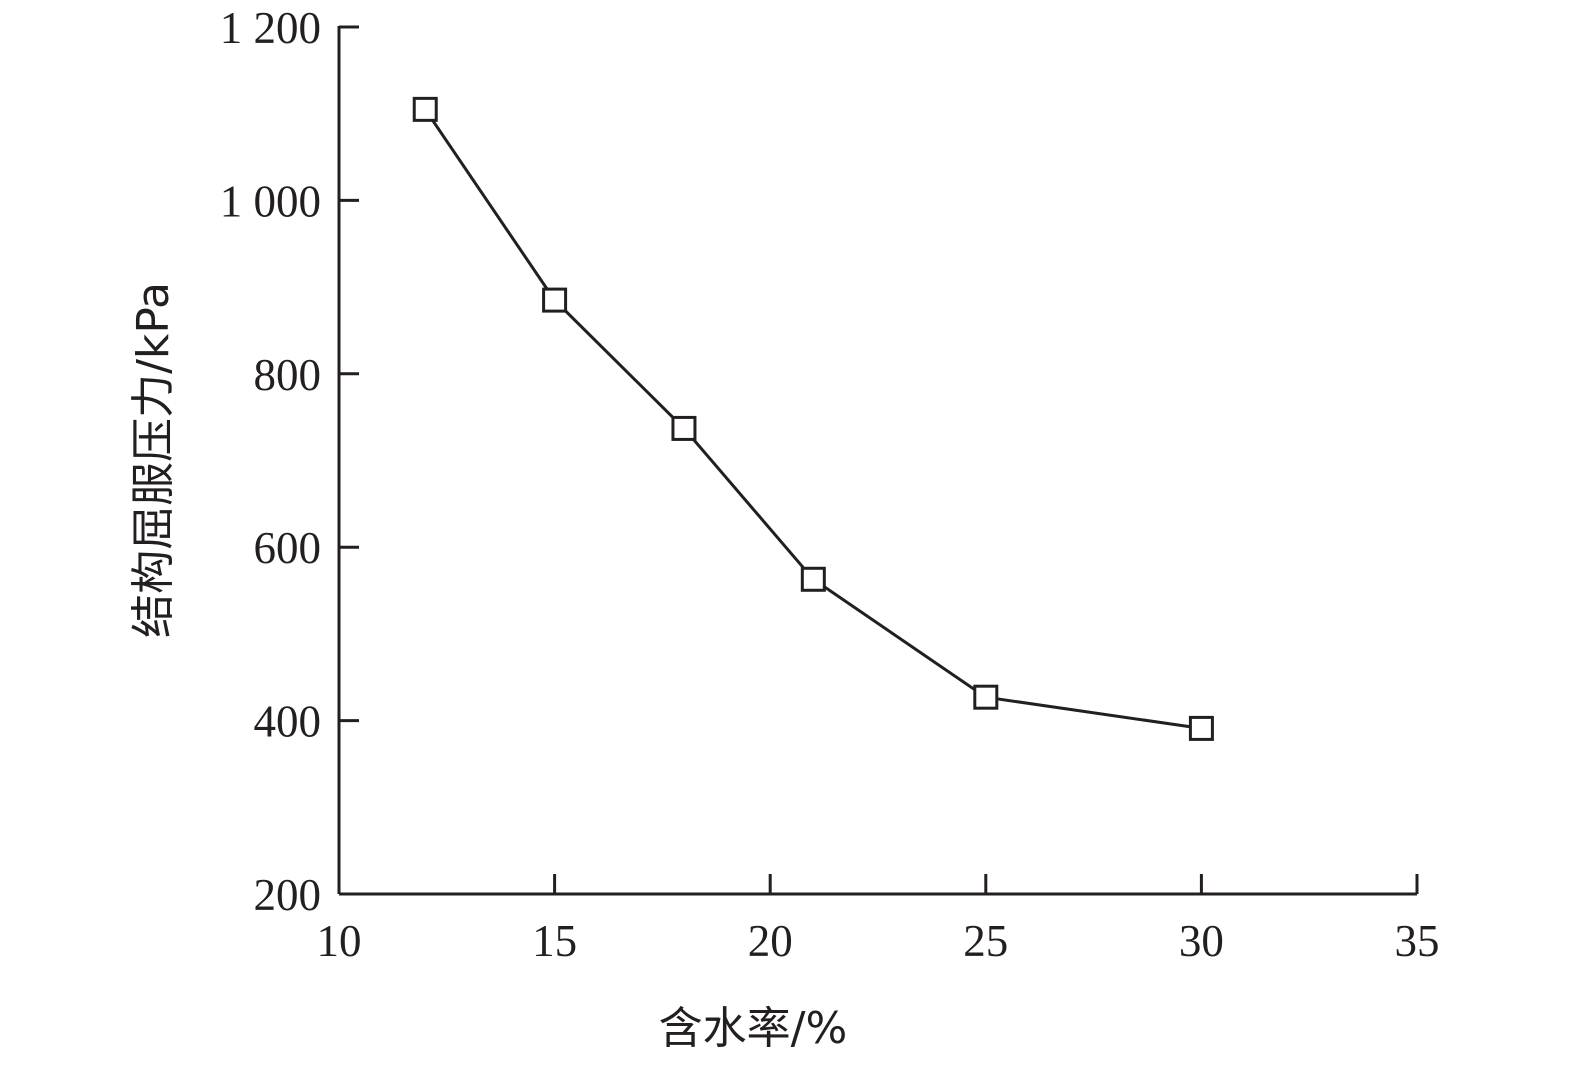 The image size is (1575, 1067). Describe the element at coordinates (985, 941) in the screenshot. I see `x-tick-label: 25` at that location.